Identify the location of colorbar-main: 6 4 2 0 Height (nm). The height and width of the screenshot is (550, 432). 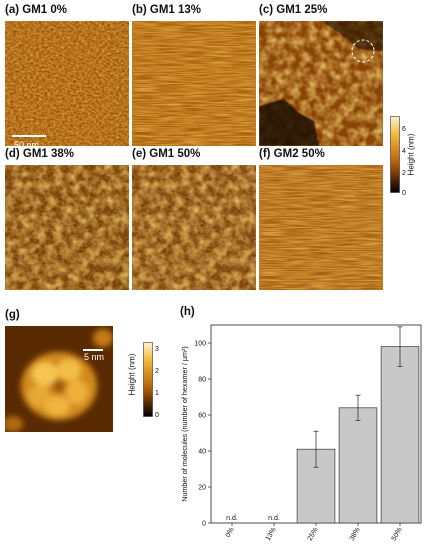
(410, 155).